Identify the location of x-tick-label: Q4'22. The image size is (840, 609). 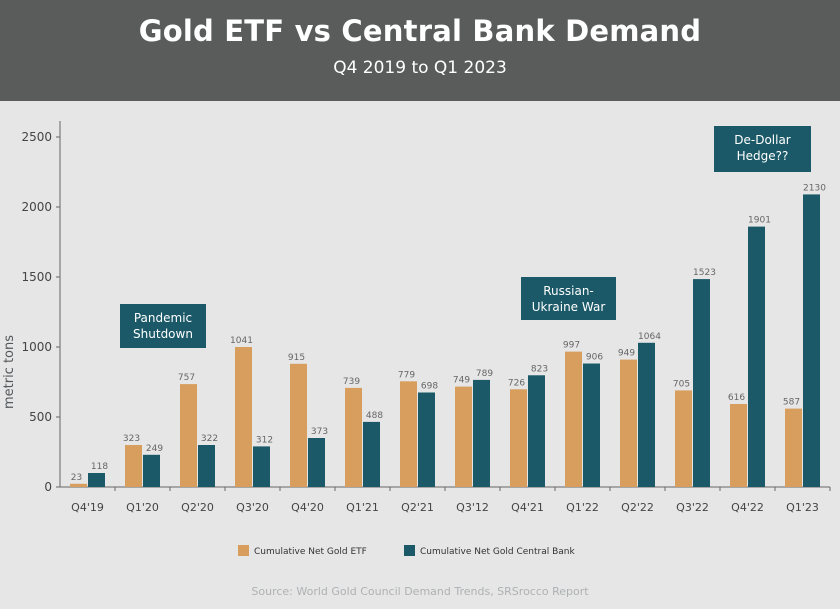
(747, 507).